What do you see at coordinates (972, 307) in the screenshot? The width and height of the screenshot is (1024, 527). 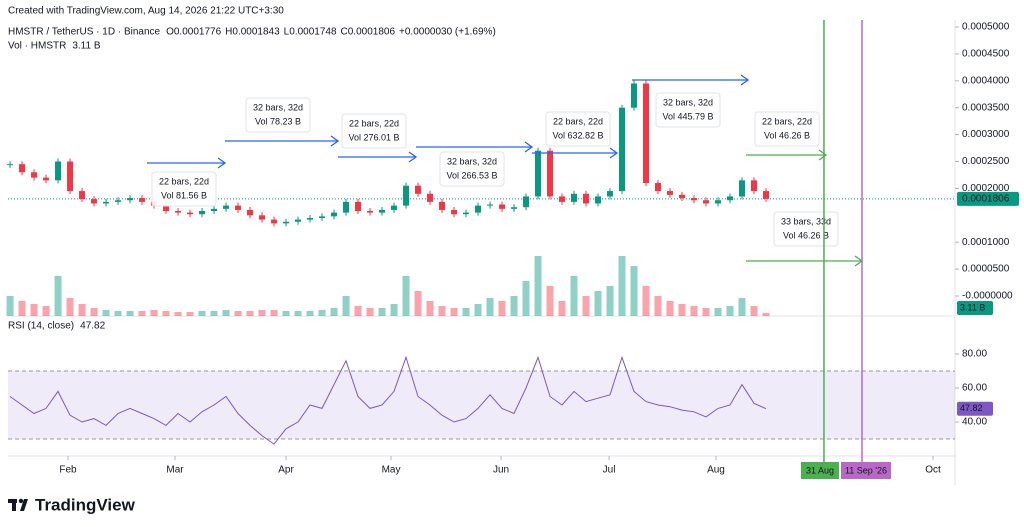 I see `axis-badge-label: 3.11 B` at bounding box center [972, 307].